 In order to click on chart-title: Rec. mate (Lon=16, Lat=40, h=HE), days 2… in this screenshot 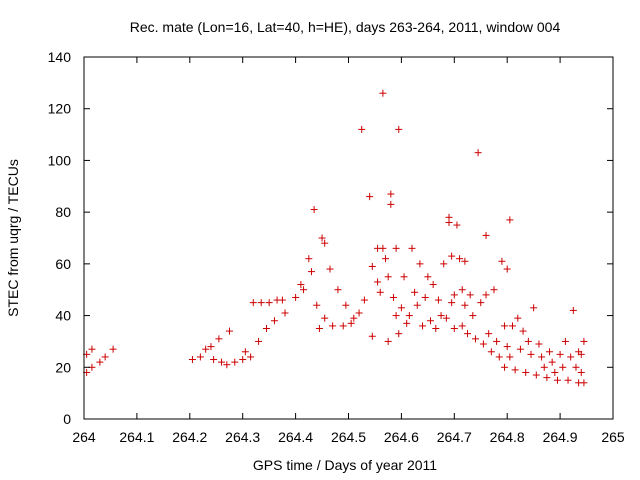, I will do `click(345, 27)`.